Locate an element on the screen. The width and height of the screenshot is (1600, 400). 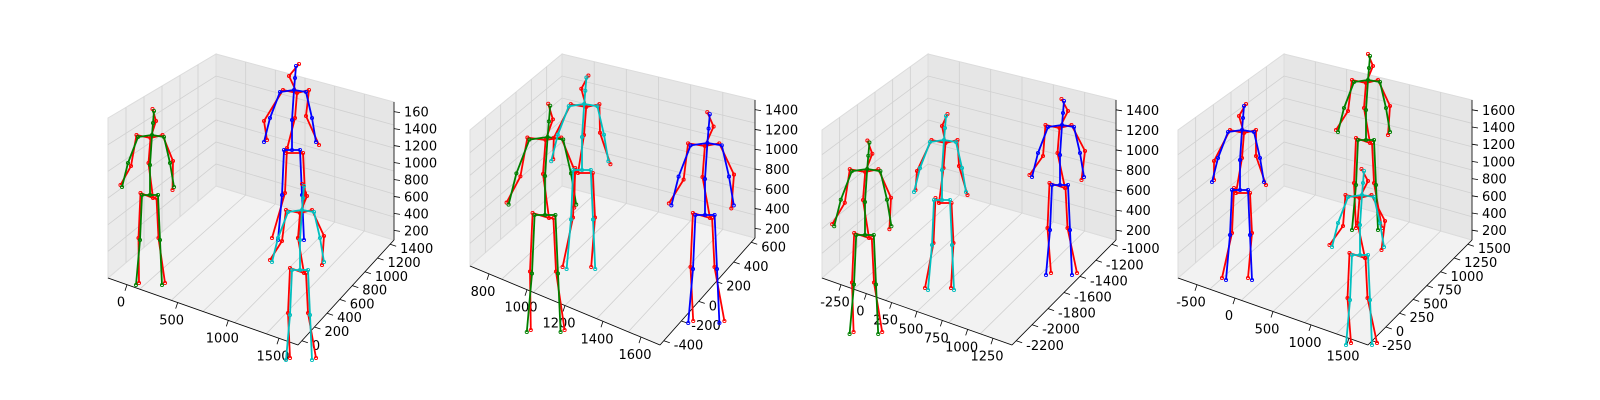
z-tick-label: 200 is located at coordinates (1494, 231).